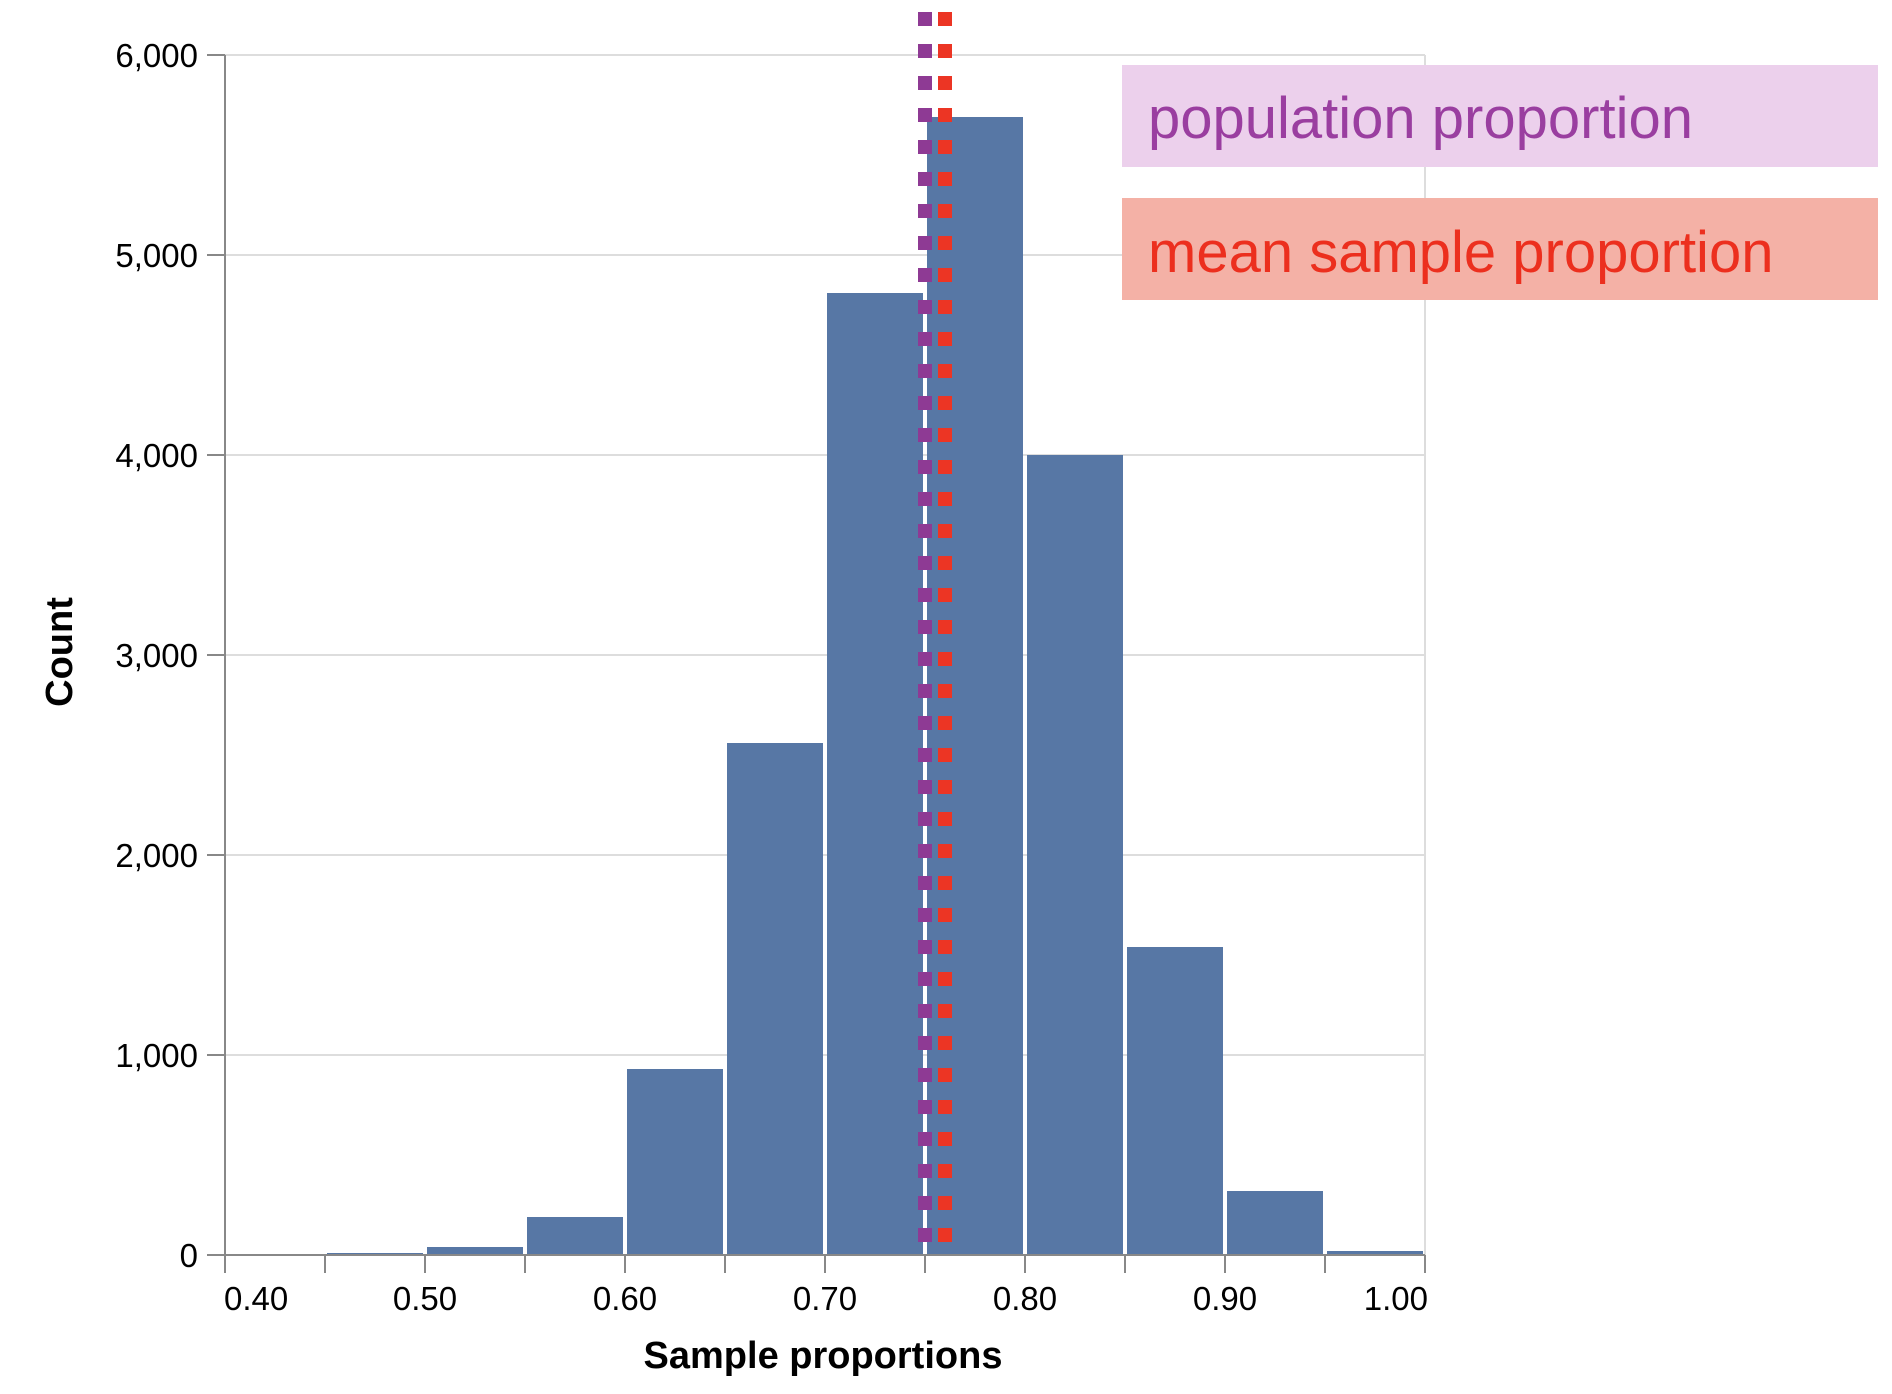 This screenshot has width=1892, height=1394. I want to click on y-axis-ticks: 0 1,000 2,000 3,000 4,000 5,000 6,000, so click(170, 655).